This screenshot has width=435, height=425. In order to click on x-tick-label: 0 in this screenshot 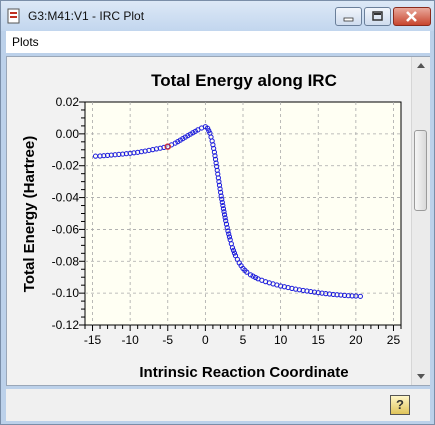, I will do `click(205, 340)`.